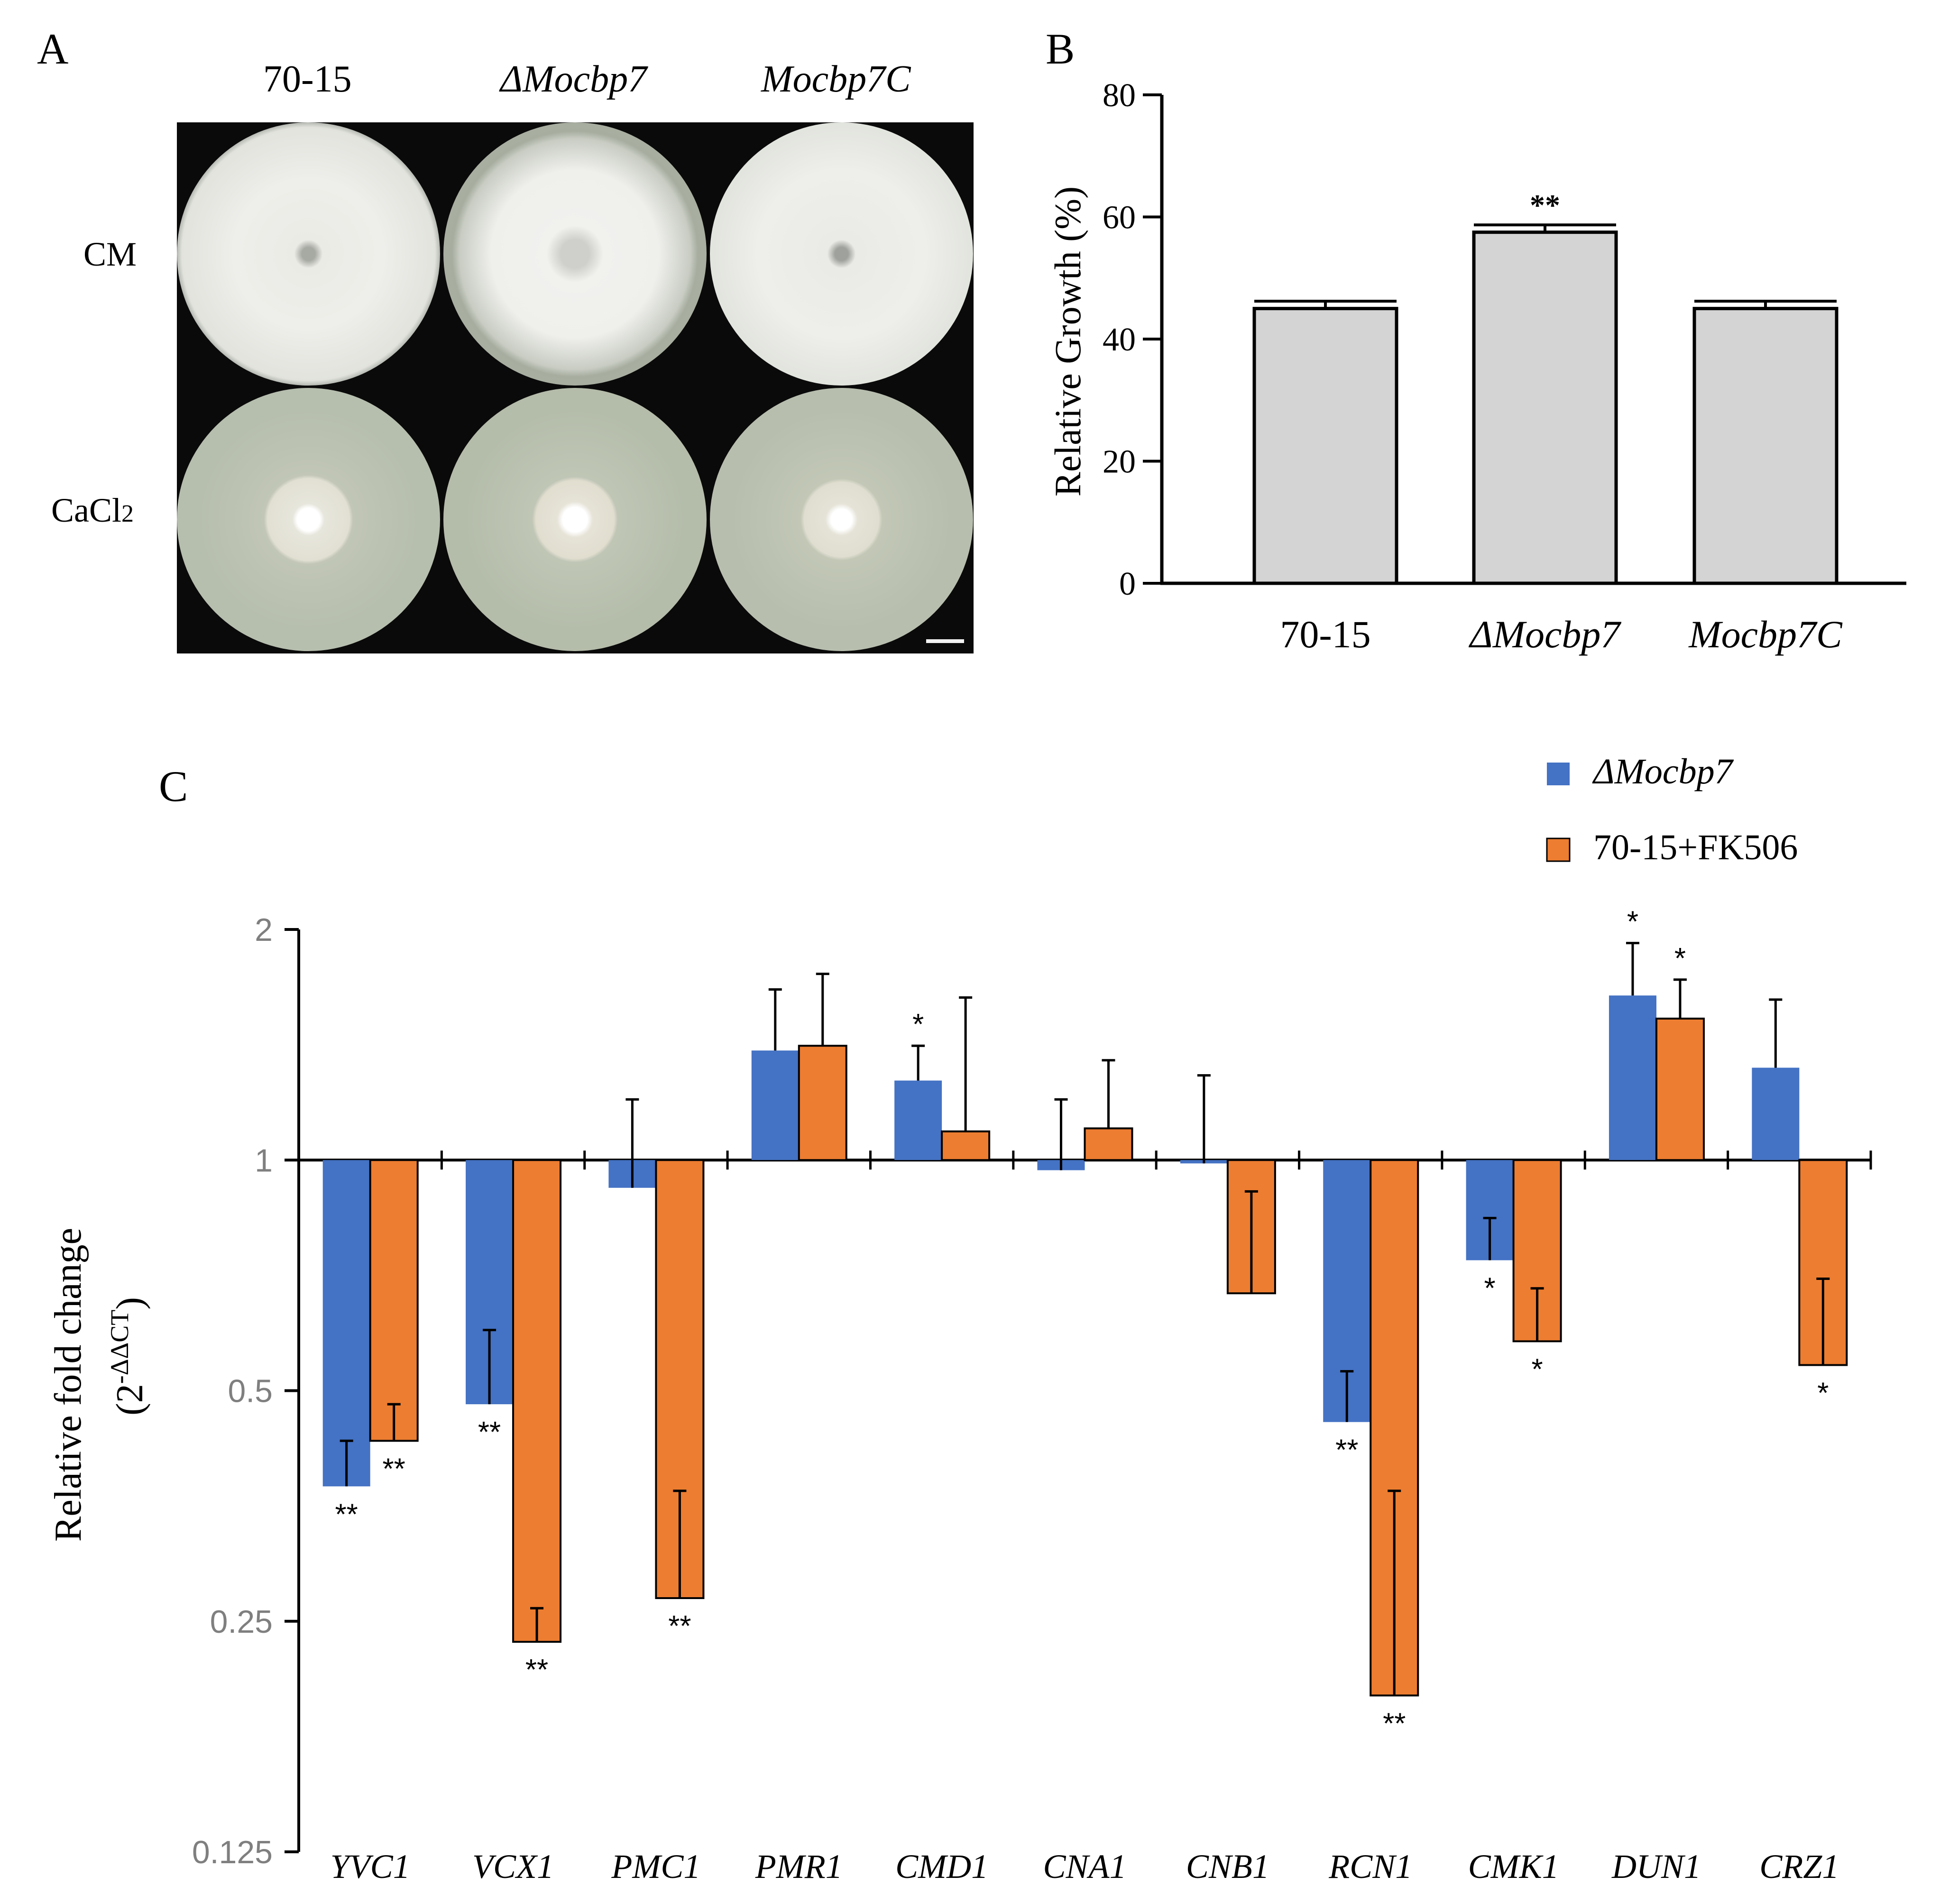  What do you see at coordinates (1695, 847) in the screenshot?
I see `chart-c-legend-label: 70-15+FK506` at bounding box center [1695, 847].